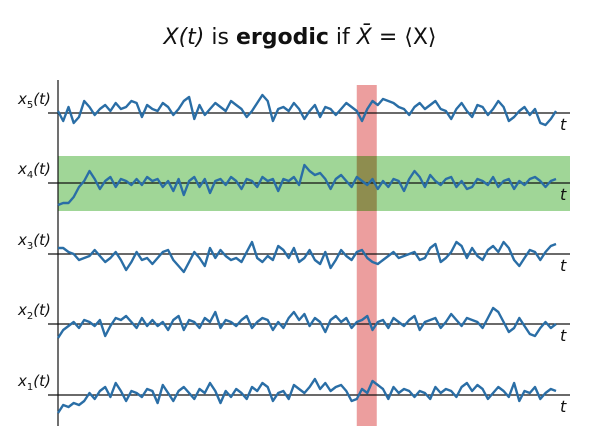 The image size is (602, 436). What do you see at coordinates (34, 170) in the screenshot?
I see `row-label-4: x4(t)` at bounding box center [34, 170].